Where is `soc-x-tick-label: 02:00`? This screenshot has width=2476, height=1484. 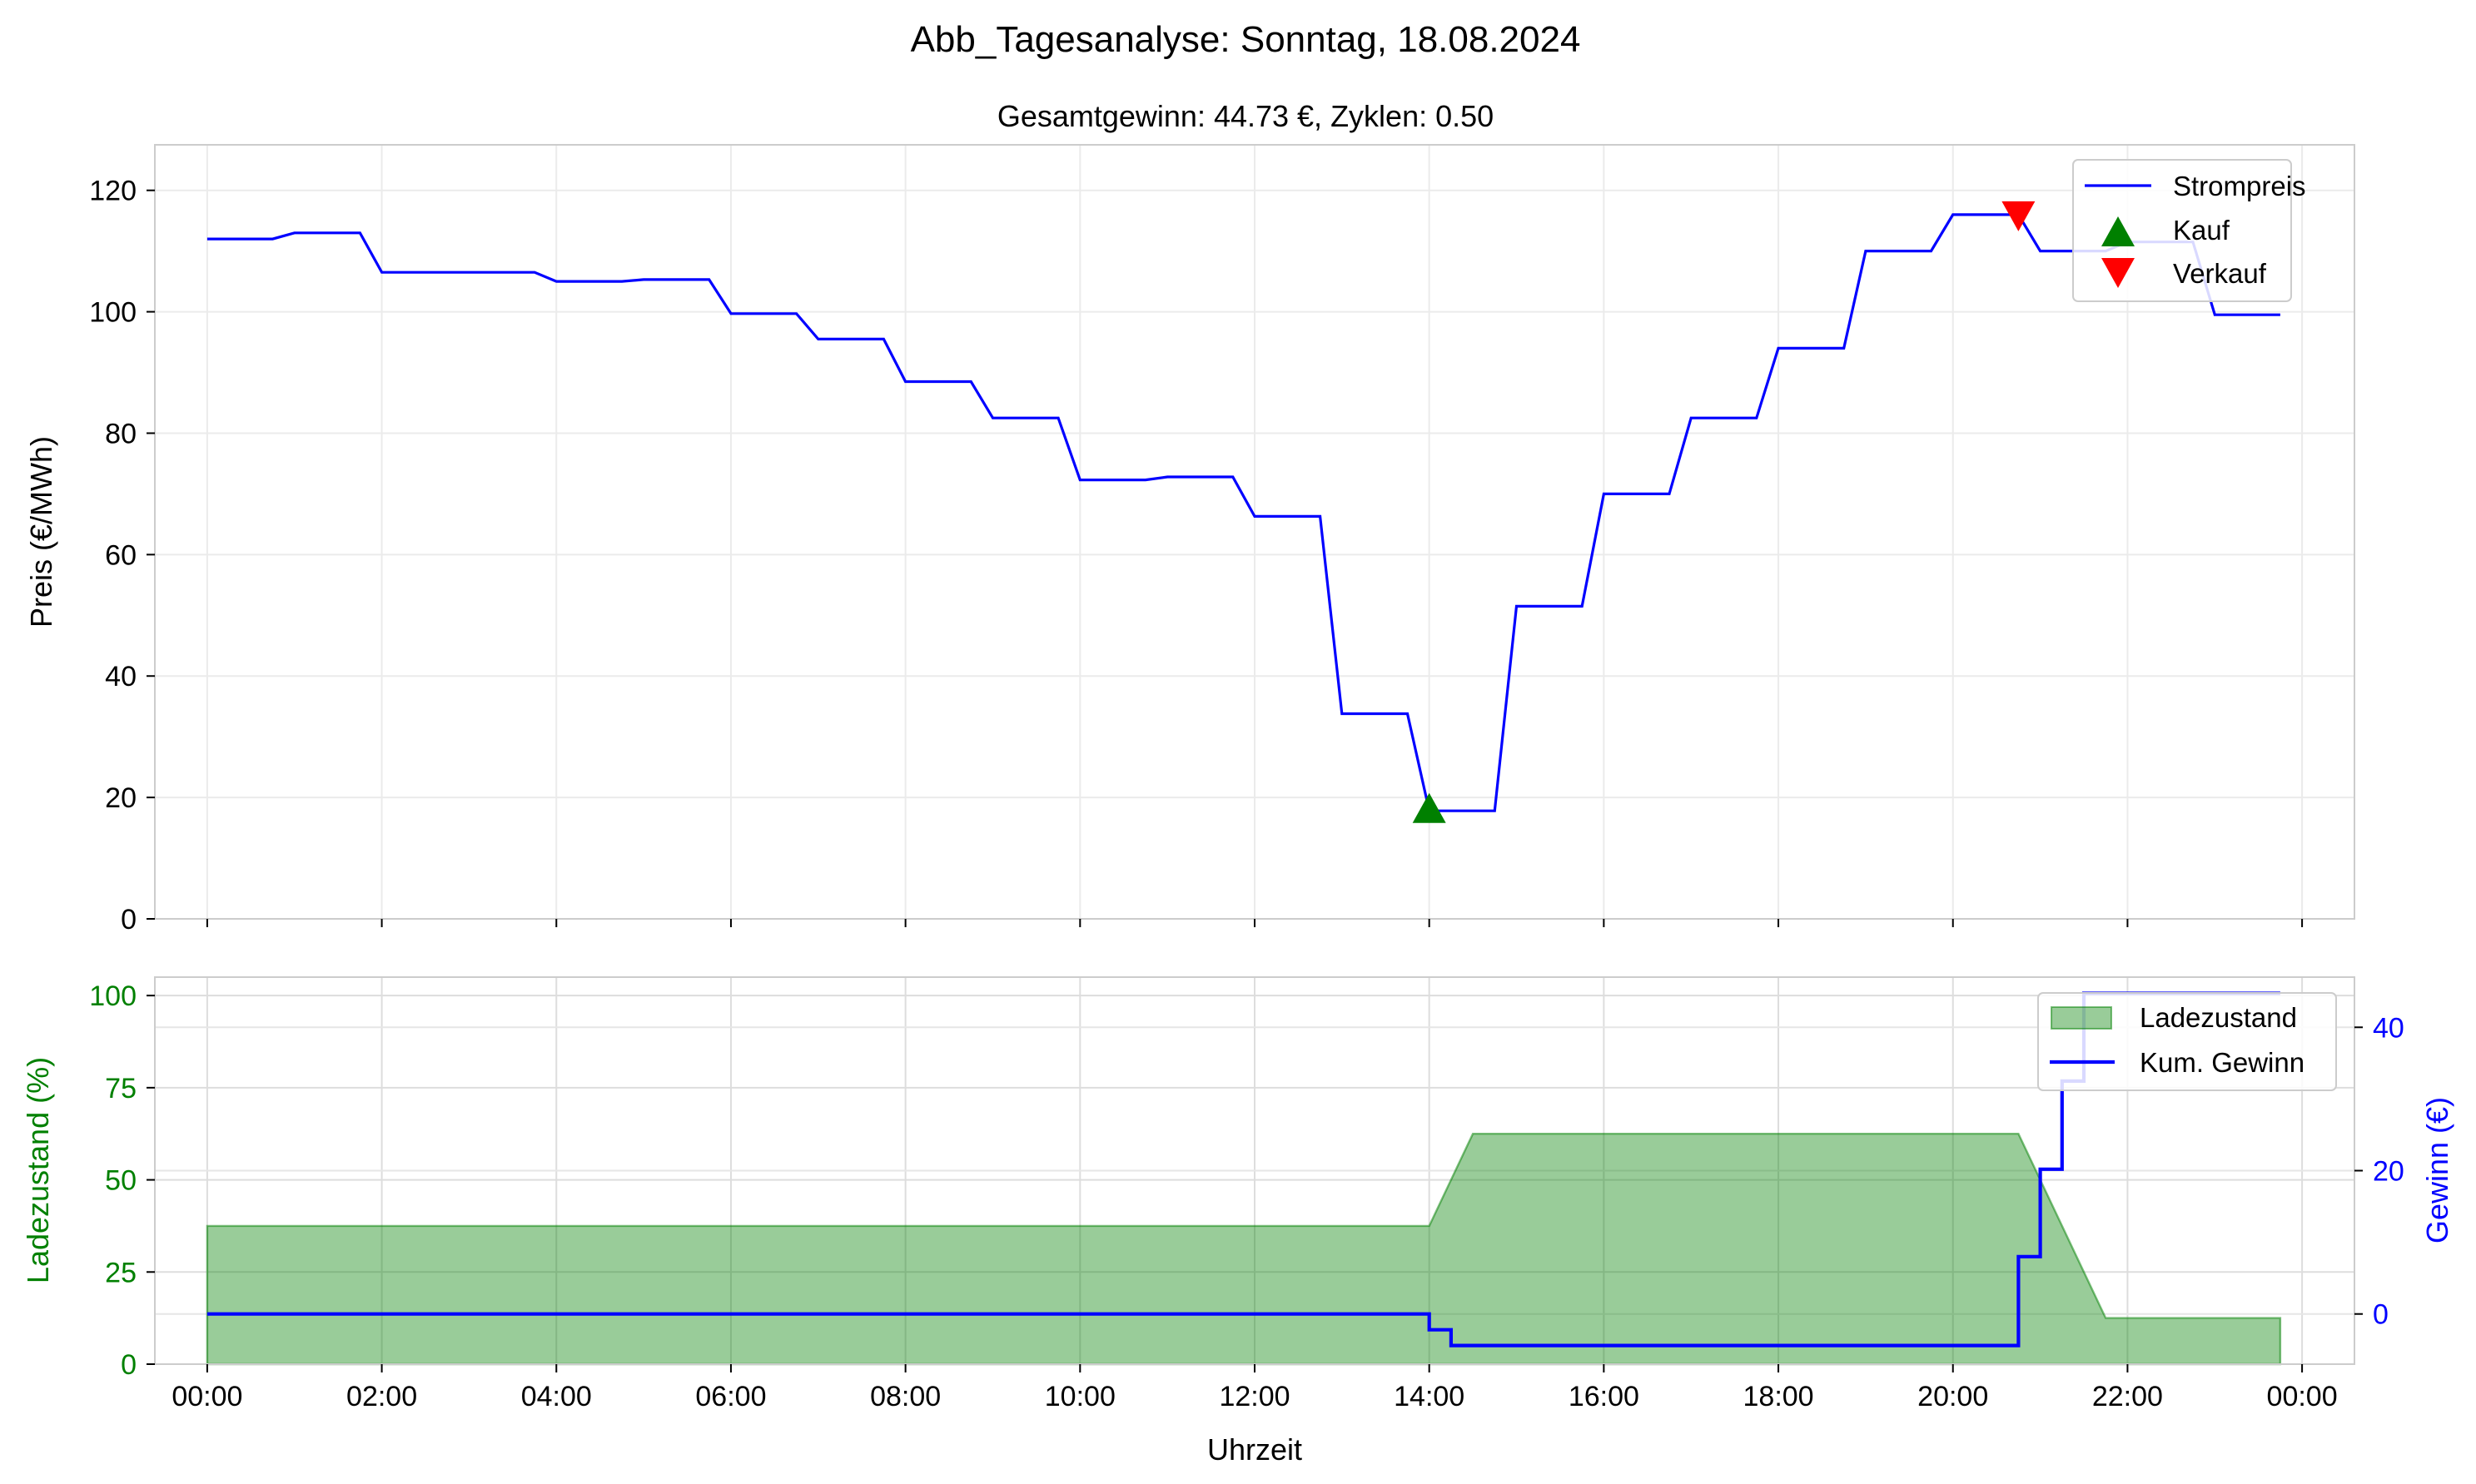
soc-x-tick-label: 02:00 is located at coordinates (381, 1396).